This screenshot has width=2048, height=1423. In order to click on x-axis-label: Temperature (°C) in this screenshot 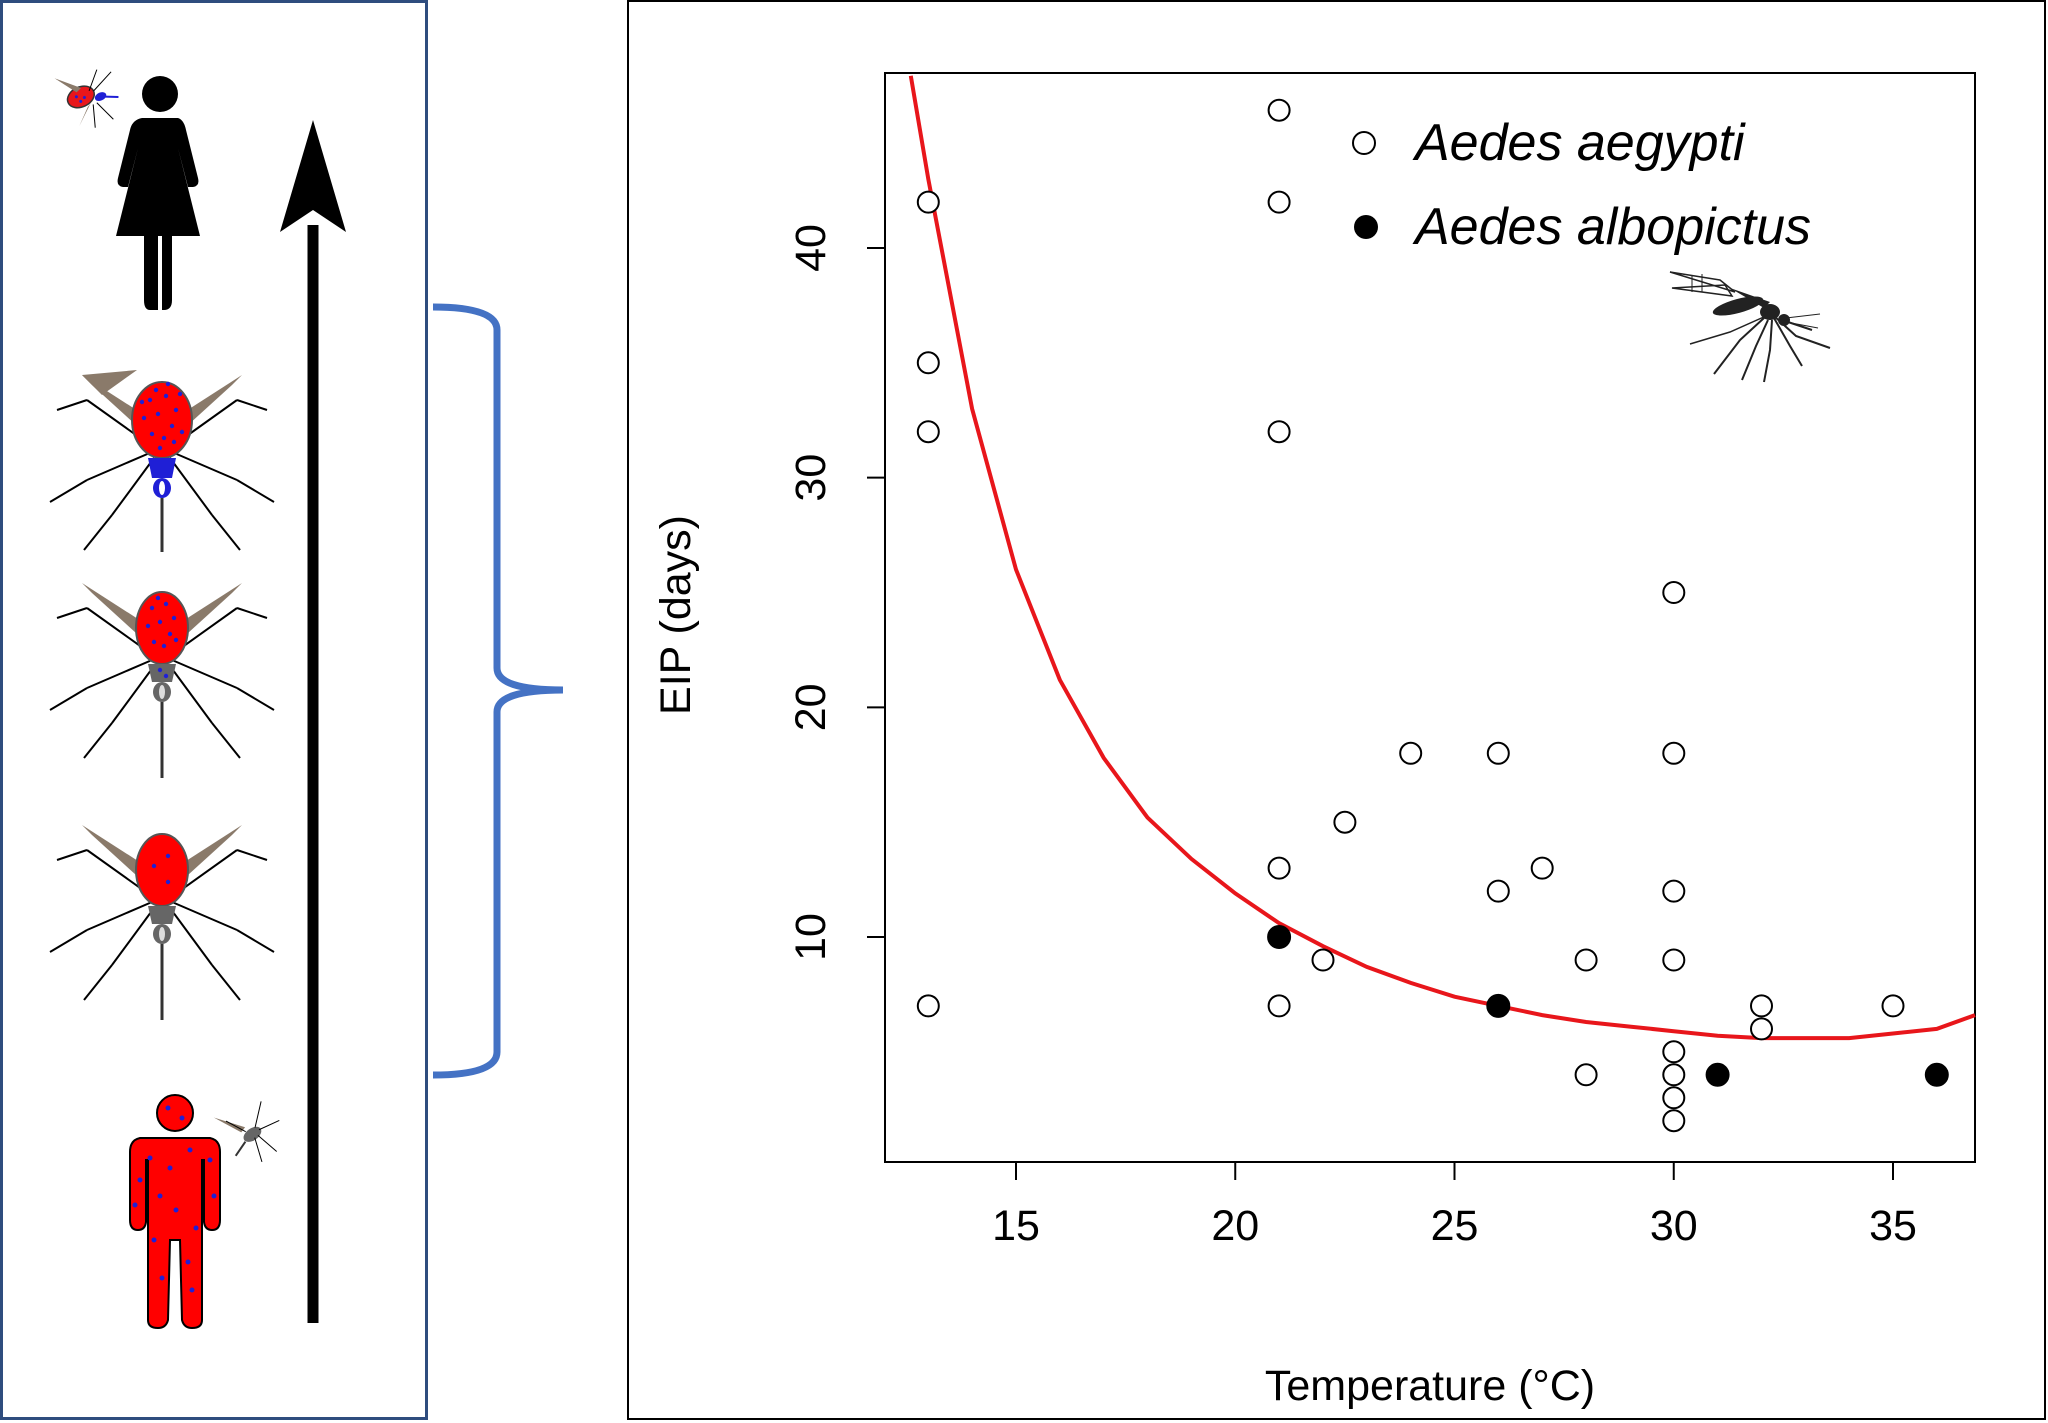, I will do `click(1430, 1386)`.